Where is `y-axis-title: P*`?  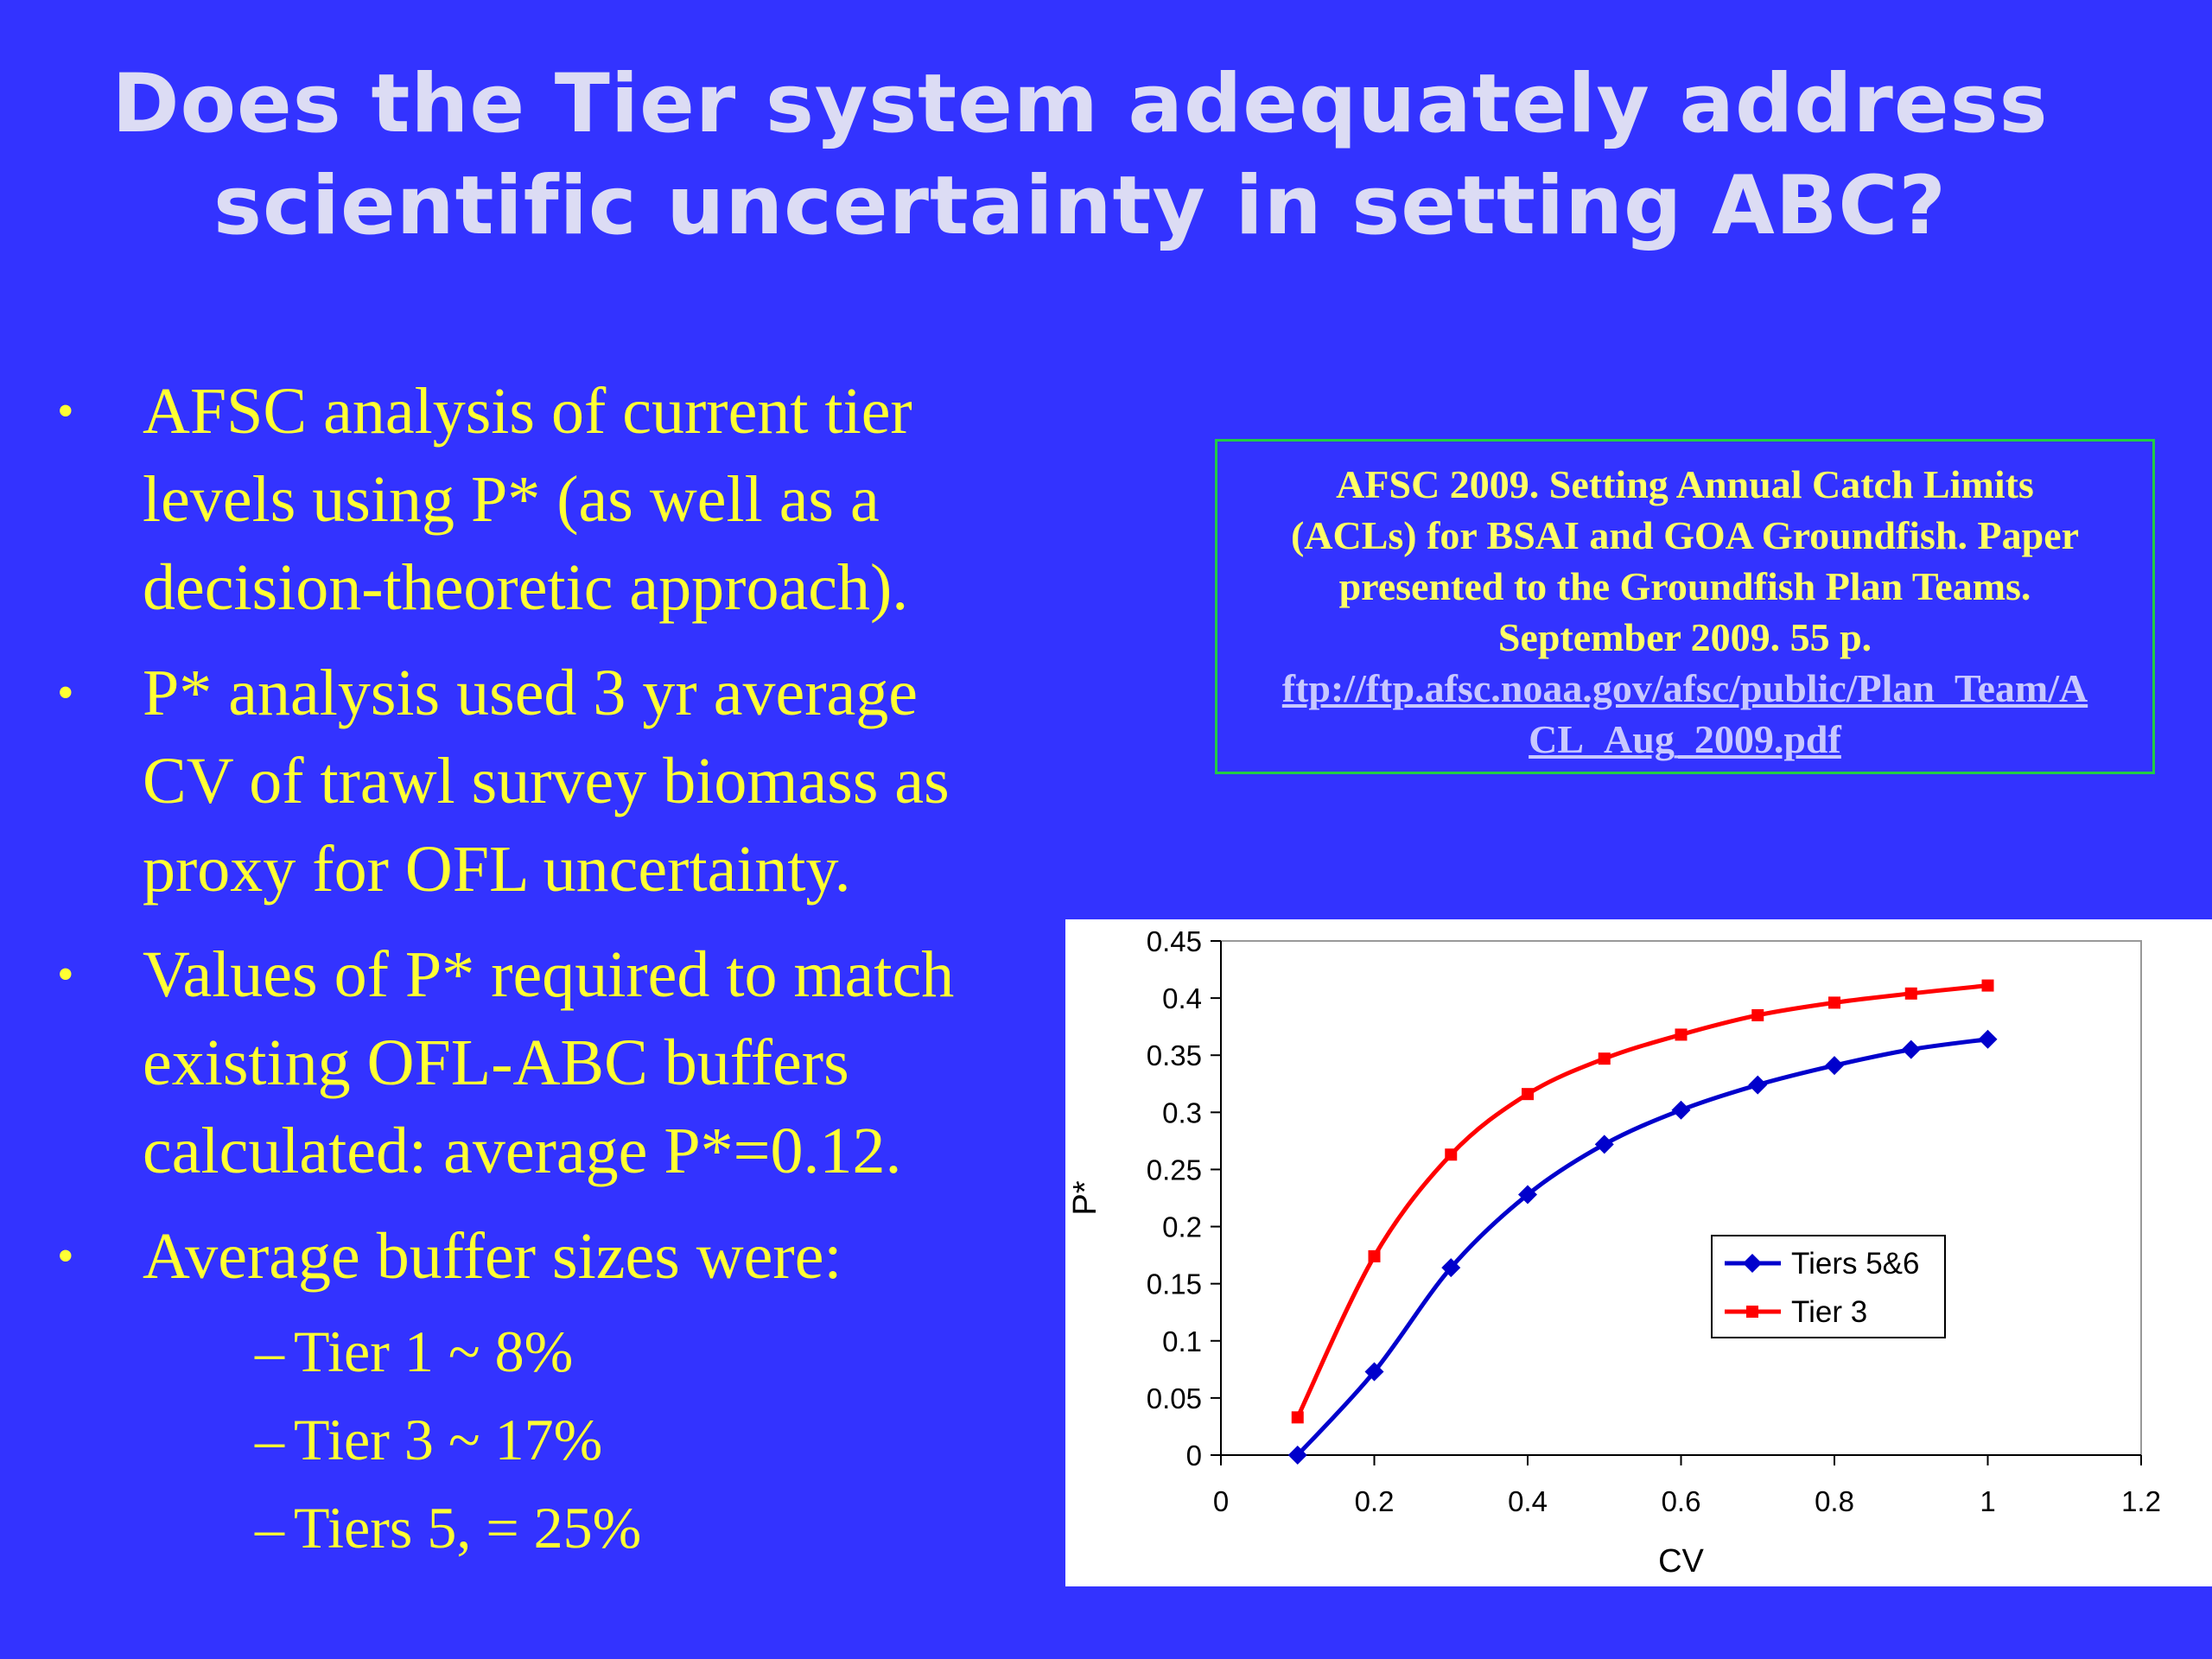 y-axis-title: P* is located at coordinates (1085, 1197).